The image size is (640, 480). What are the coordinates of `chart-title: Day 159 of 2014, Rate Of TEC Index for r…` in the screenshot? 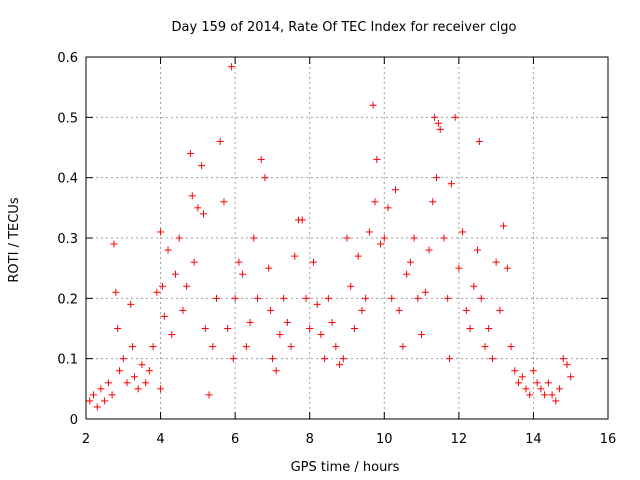 It's located at (344, 27).